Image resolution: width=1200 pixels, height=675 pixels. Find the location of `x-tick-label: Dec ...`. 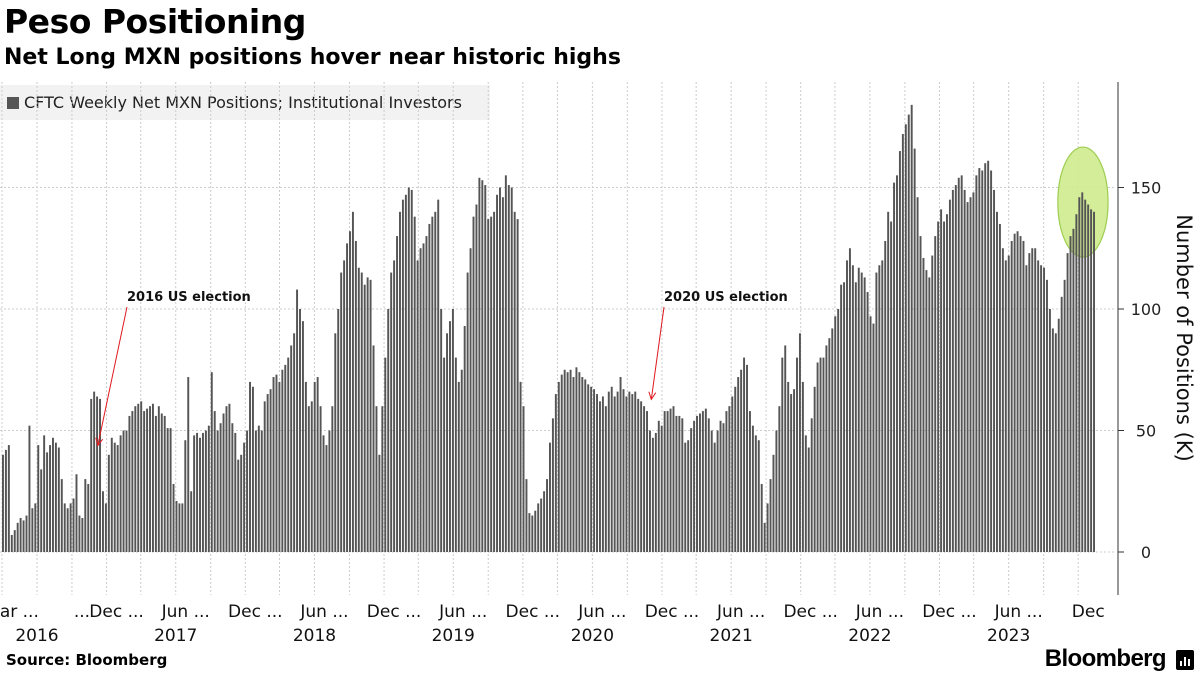

x-tick-label: Dec ... is located at coordinates (533, 612).